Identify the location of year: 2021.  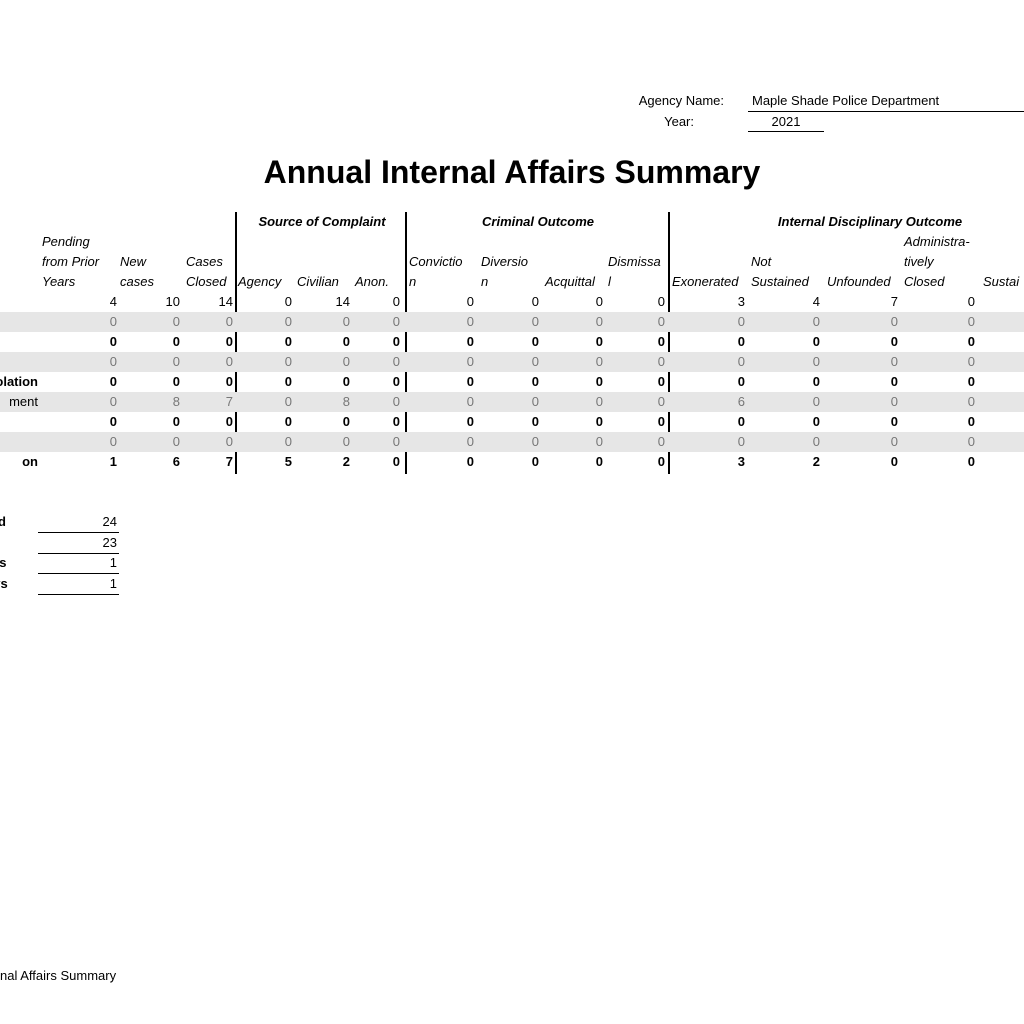
(786, 121).